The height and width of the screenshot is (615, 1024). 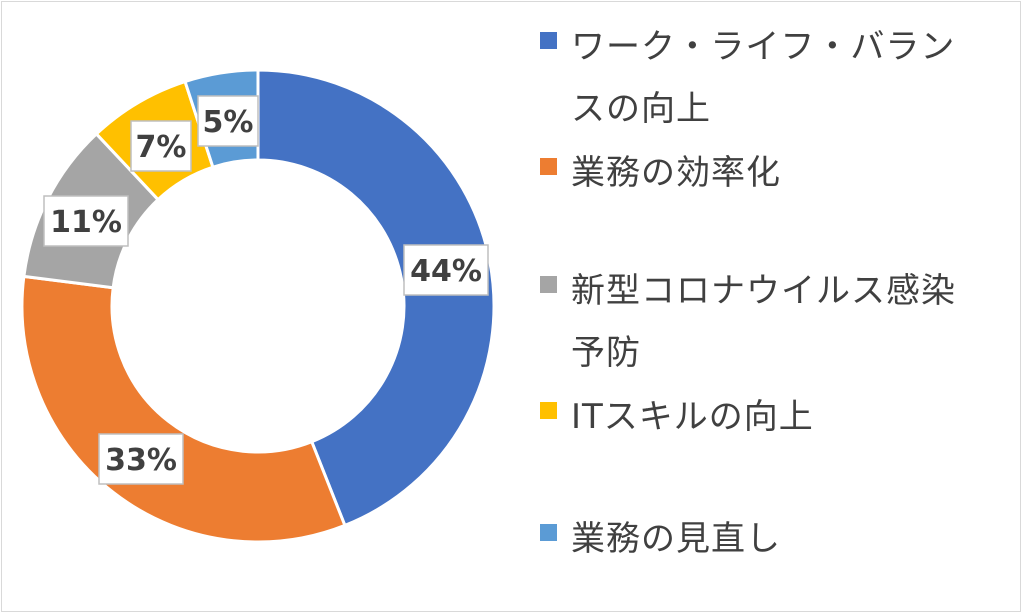 I want to click on legend-swatch-work-review, so click(x=548, y=532).